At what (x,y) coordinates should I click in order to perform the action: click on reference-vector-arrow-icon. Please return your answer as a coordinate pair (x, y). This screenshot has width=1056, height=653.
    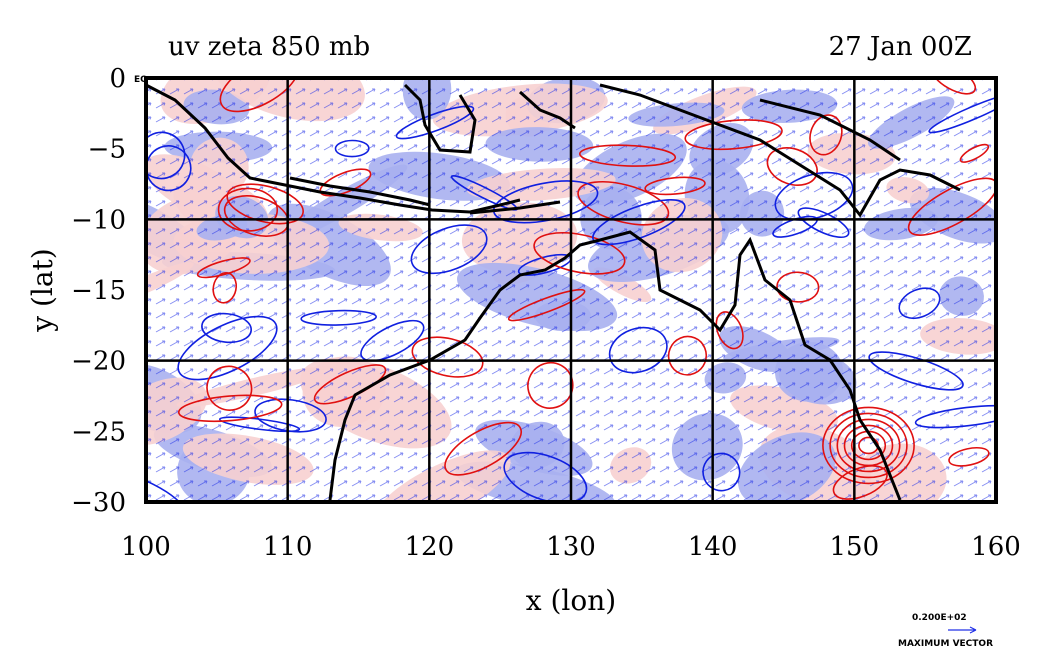
    Looking at the image, I should click on (962, 630).